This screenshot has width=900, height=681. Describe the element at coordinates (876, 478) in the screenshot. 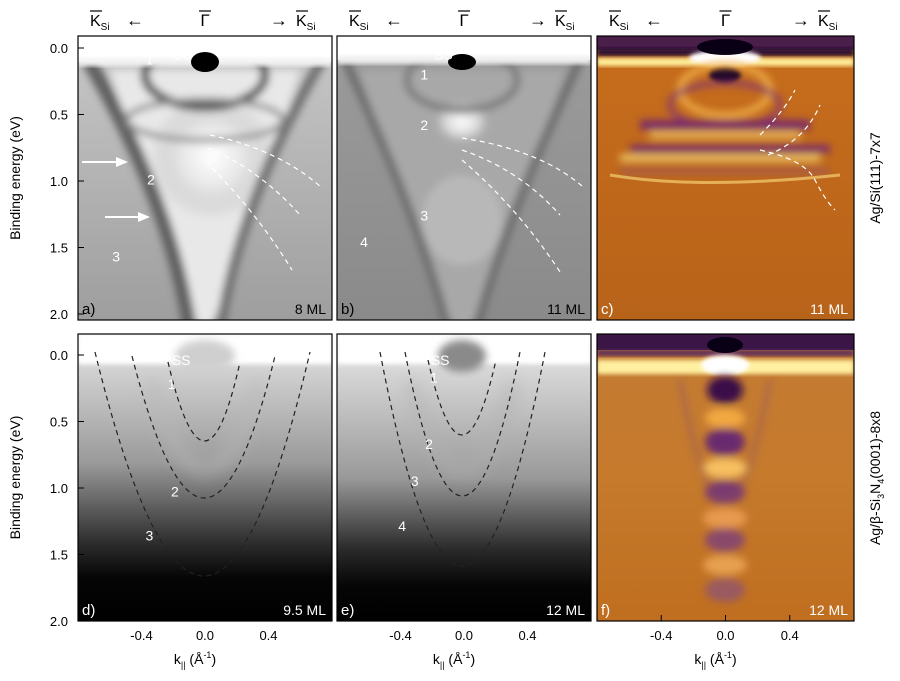

I see `substrate-label-bottom: Ag/β-Si3N4(0001)-8x8` at that location.